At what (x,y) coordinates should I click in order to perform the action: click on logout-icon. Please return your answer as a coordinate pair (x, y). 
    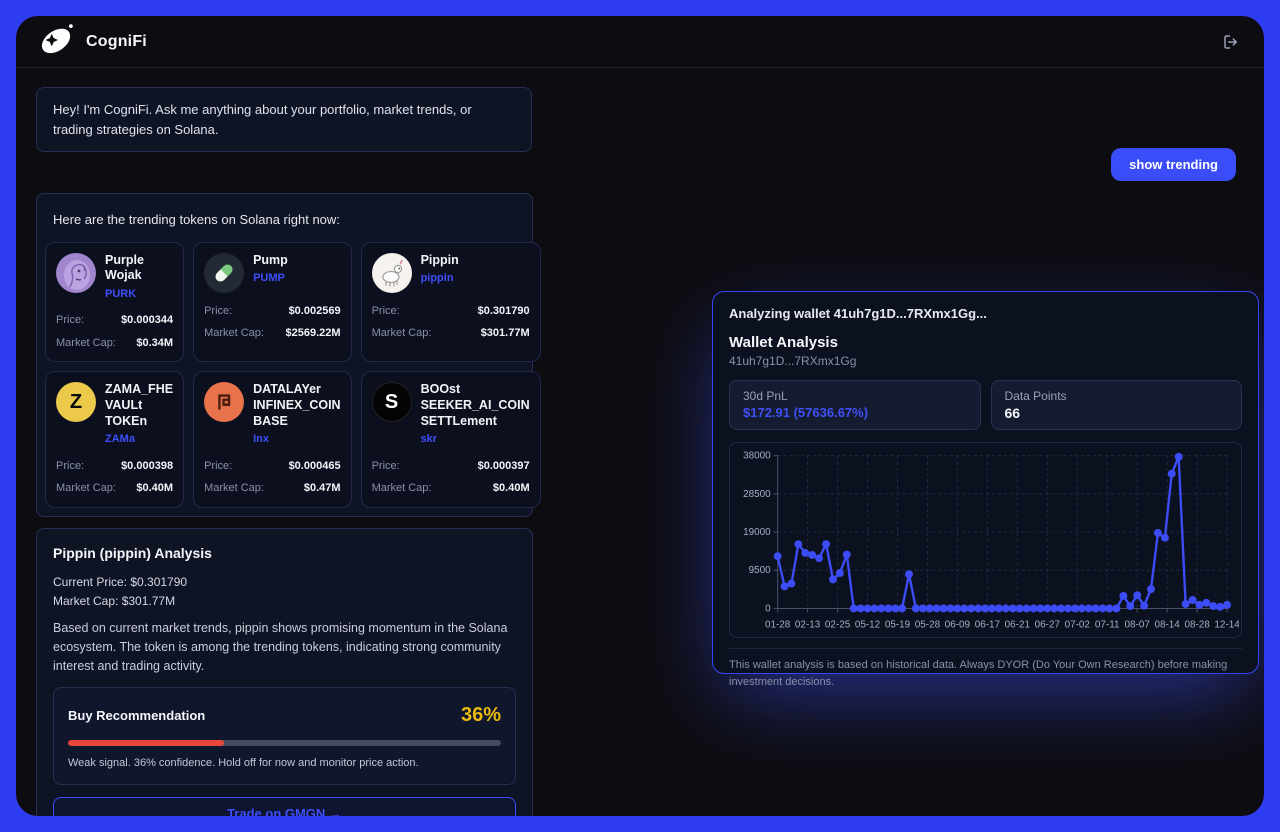
    Looking at the image, I should click on (1231, 42).